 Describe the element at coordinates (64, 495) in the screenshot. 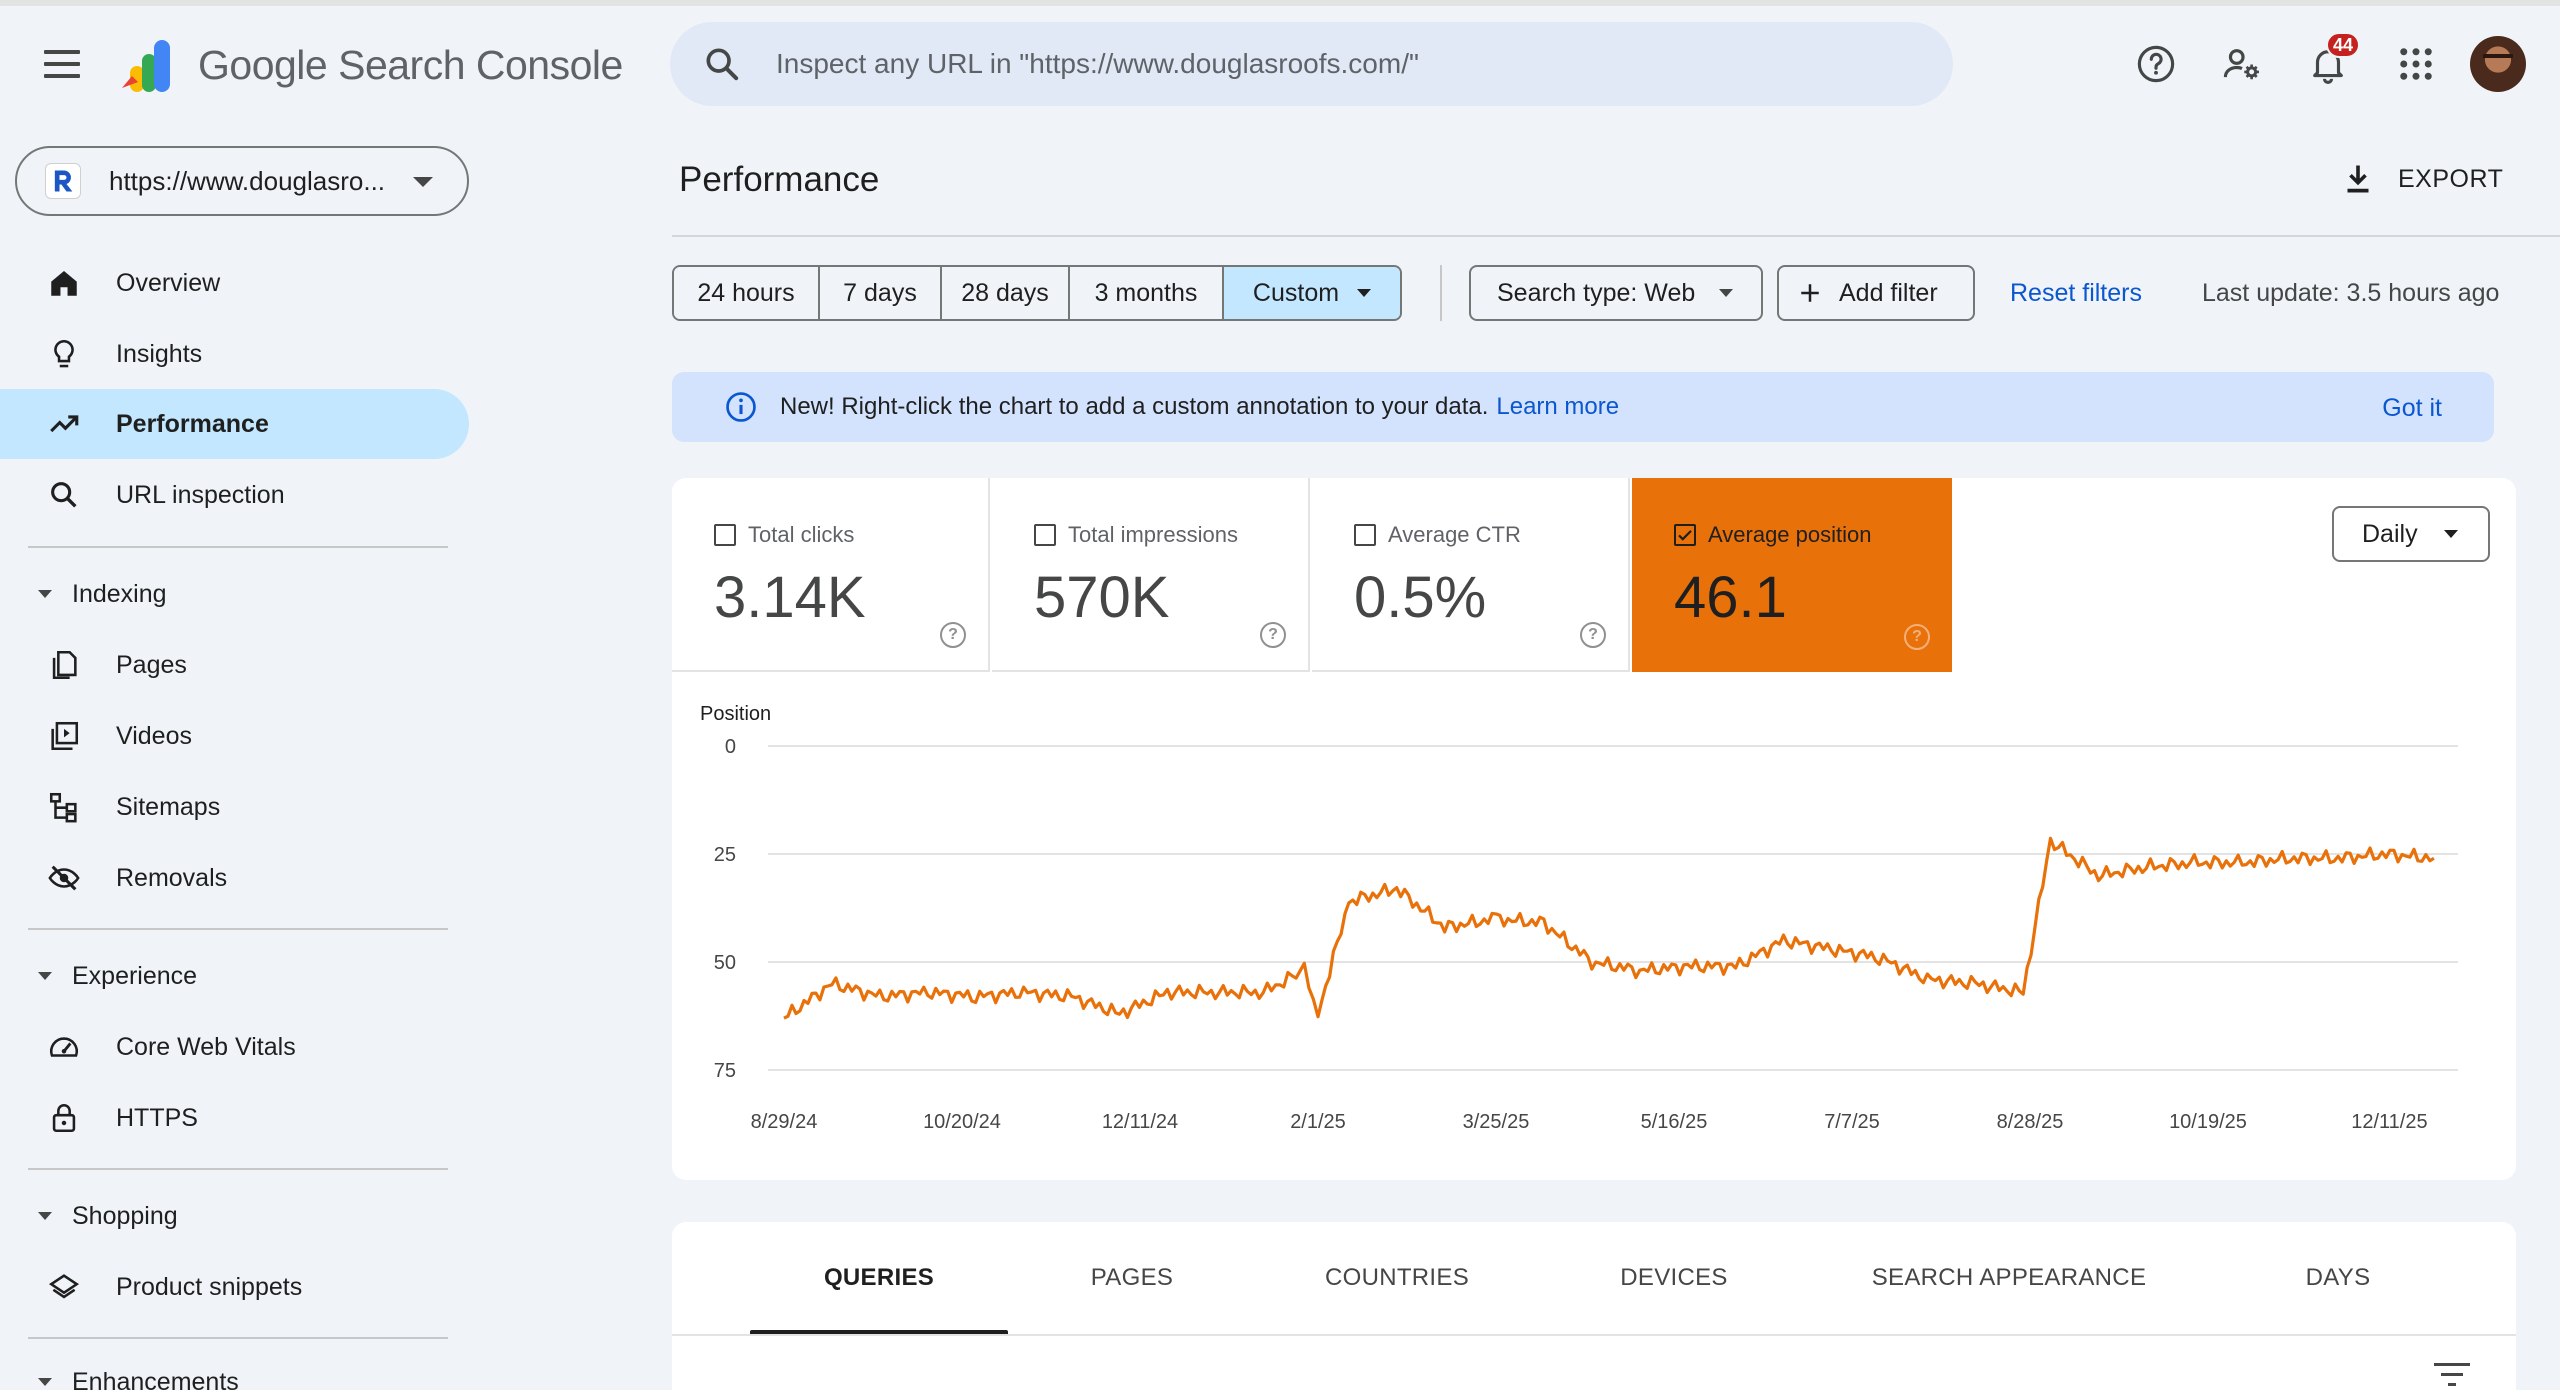

I see `search-icon` at that location.